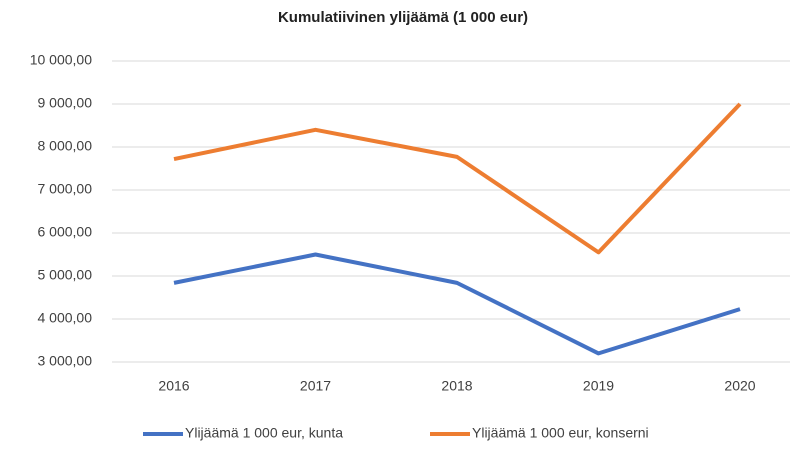 The height and width of the screenshot is (449, 807). Describe the element at coordinates (65, 232) in the screenshot. I see `y-tick-label: 6 000,00` at that location.